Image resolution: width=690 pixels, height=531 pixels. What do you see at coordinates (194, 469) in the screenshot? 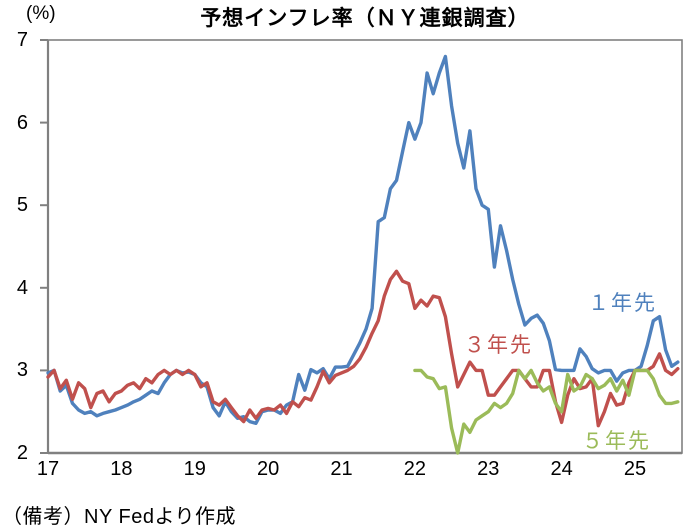
I see `x-tick-label: 19` at bounding box center [194, 469].